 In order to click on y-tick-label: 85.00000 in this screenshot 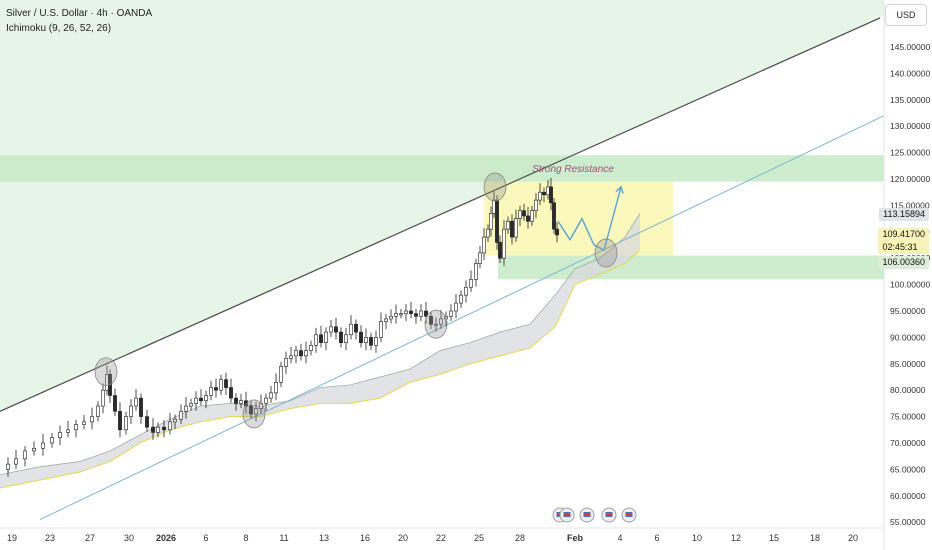, I will do `click(908, 364)`.